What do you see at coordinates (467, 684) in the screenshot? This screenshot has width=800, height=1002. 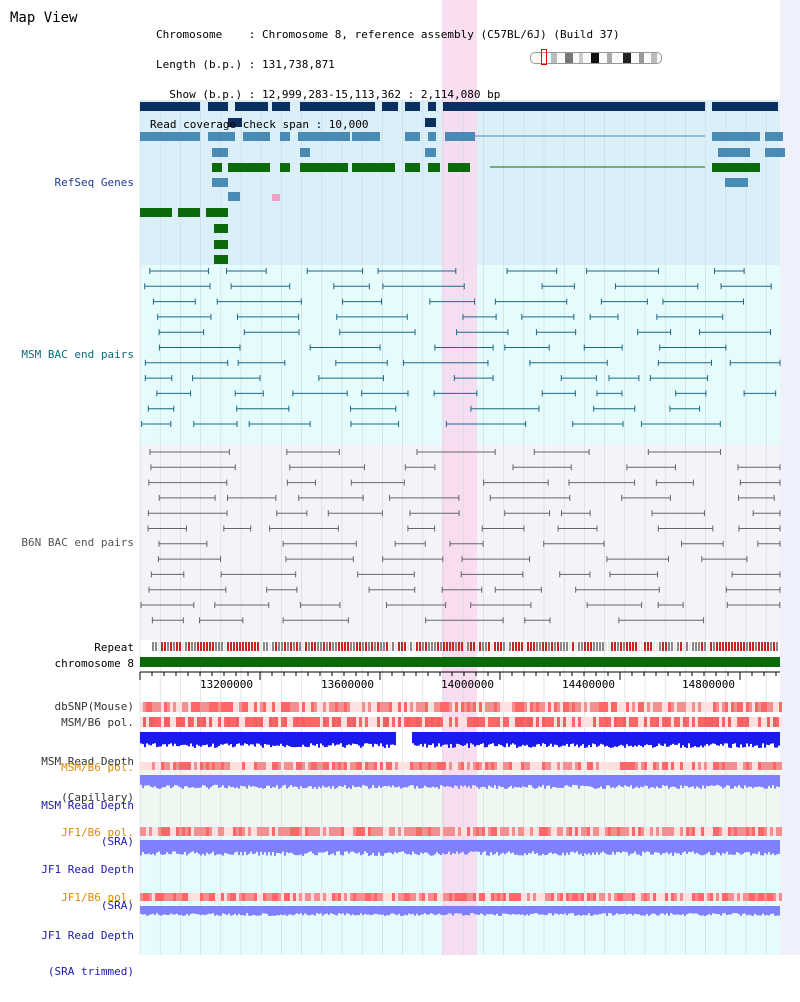 I see `axis-tick-label: 14000000` at bounding box center [467, 684].